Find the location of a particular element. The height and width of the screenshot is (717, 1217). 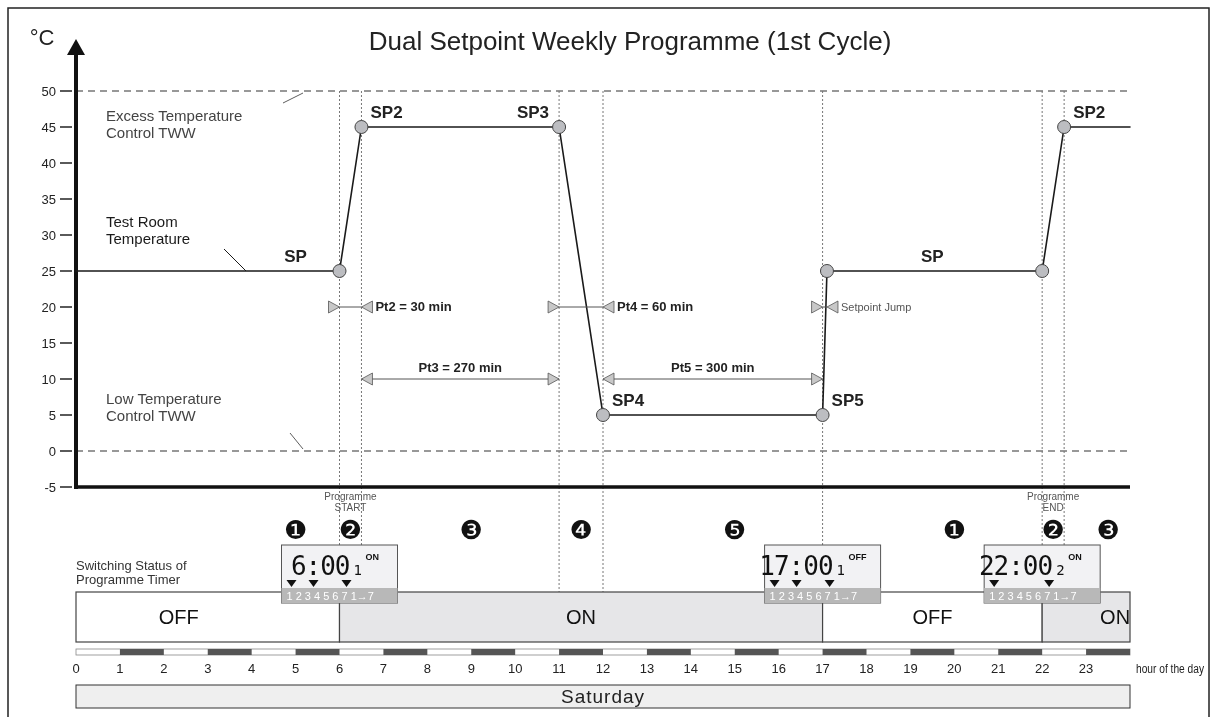

y-tick-label: 40 is located at coordinates (48, 163).